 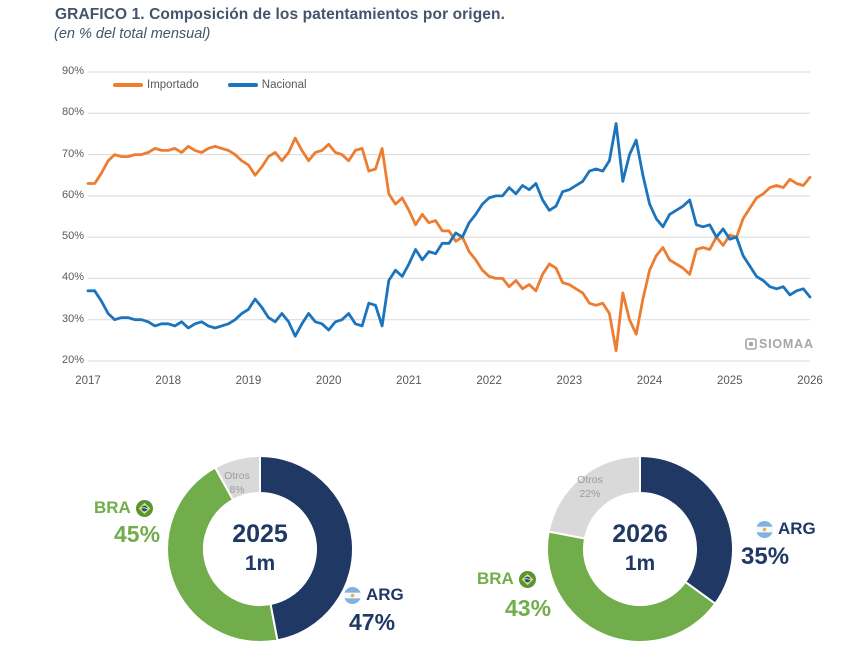 What do you see at coordinates (372, 622) in the screenshot?
I see `donut-2025-arg-percent: 47%` at bounding box center [372, 622].